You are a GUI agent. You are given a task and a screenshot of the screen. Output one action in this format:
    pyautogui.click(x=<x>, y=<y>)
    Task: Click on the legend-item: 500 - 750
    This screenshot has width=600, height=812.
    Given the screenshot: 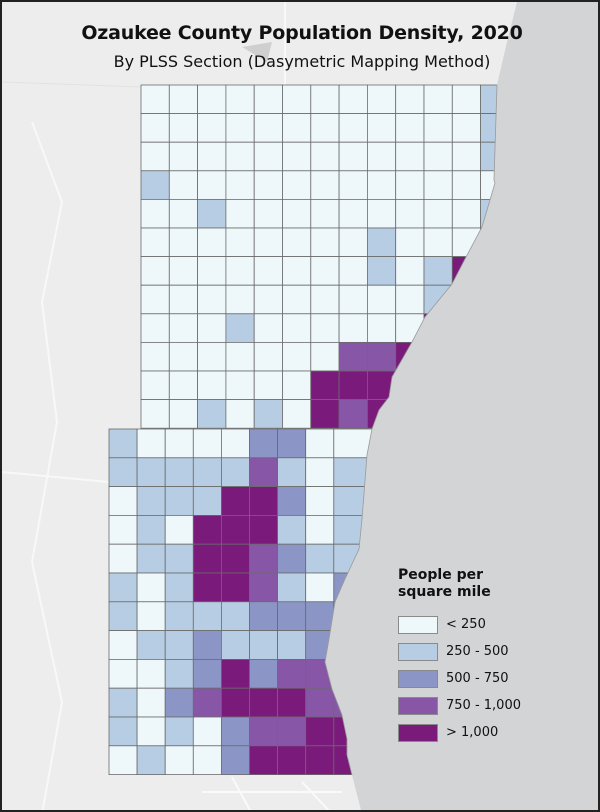 What is the action you would take?
    pyautogui.click(x=459, y=678)
    